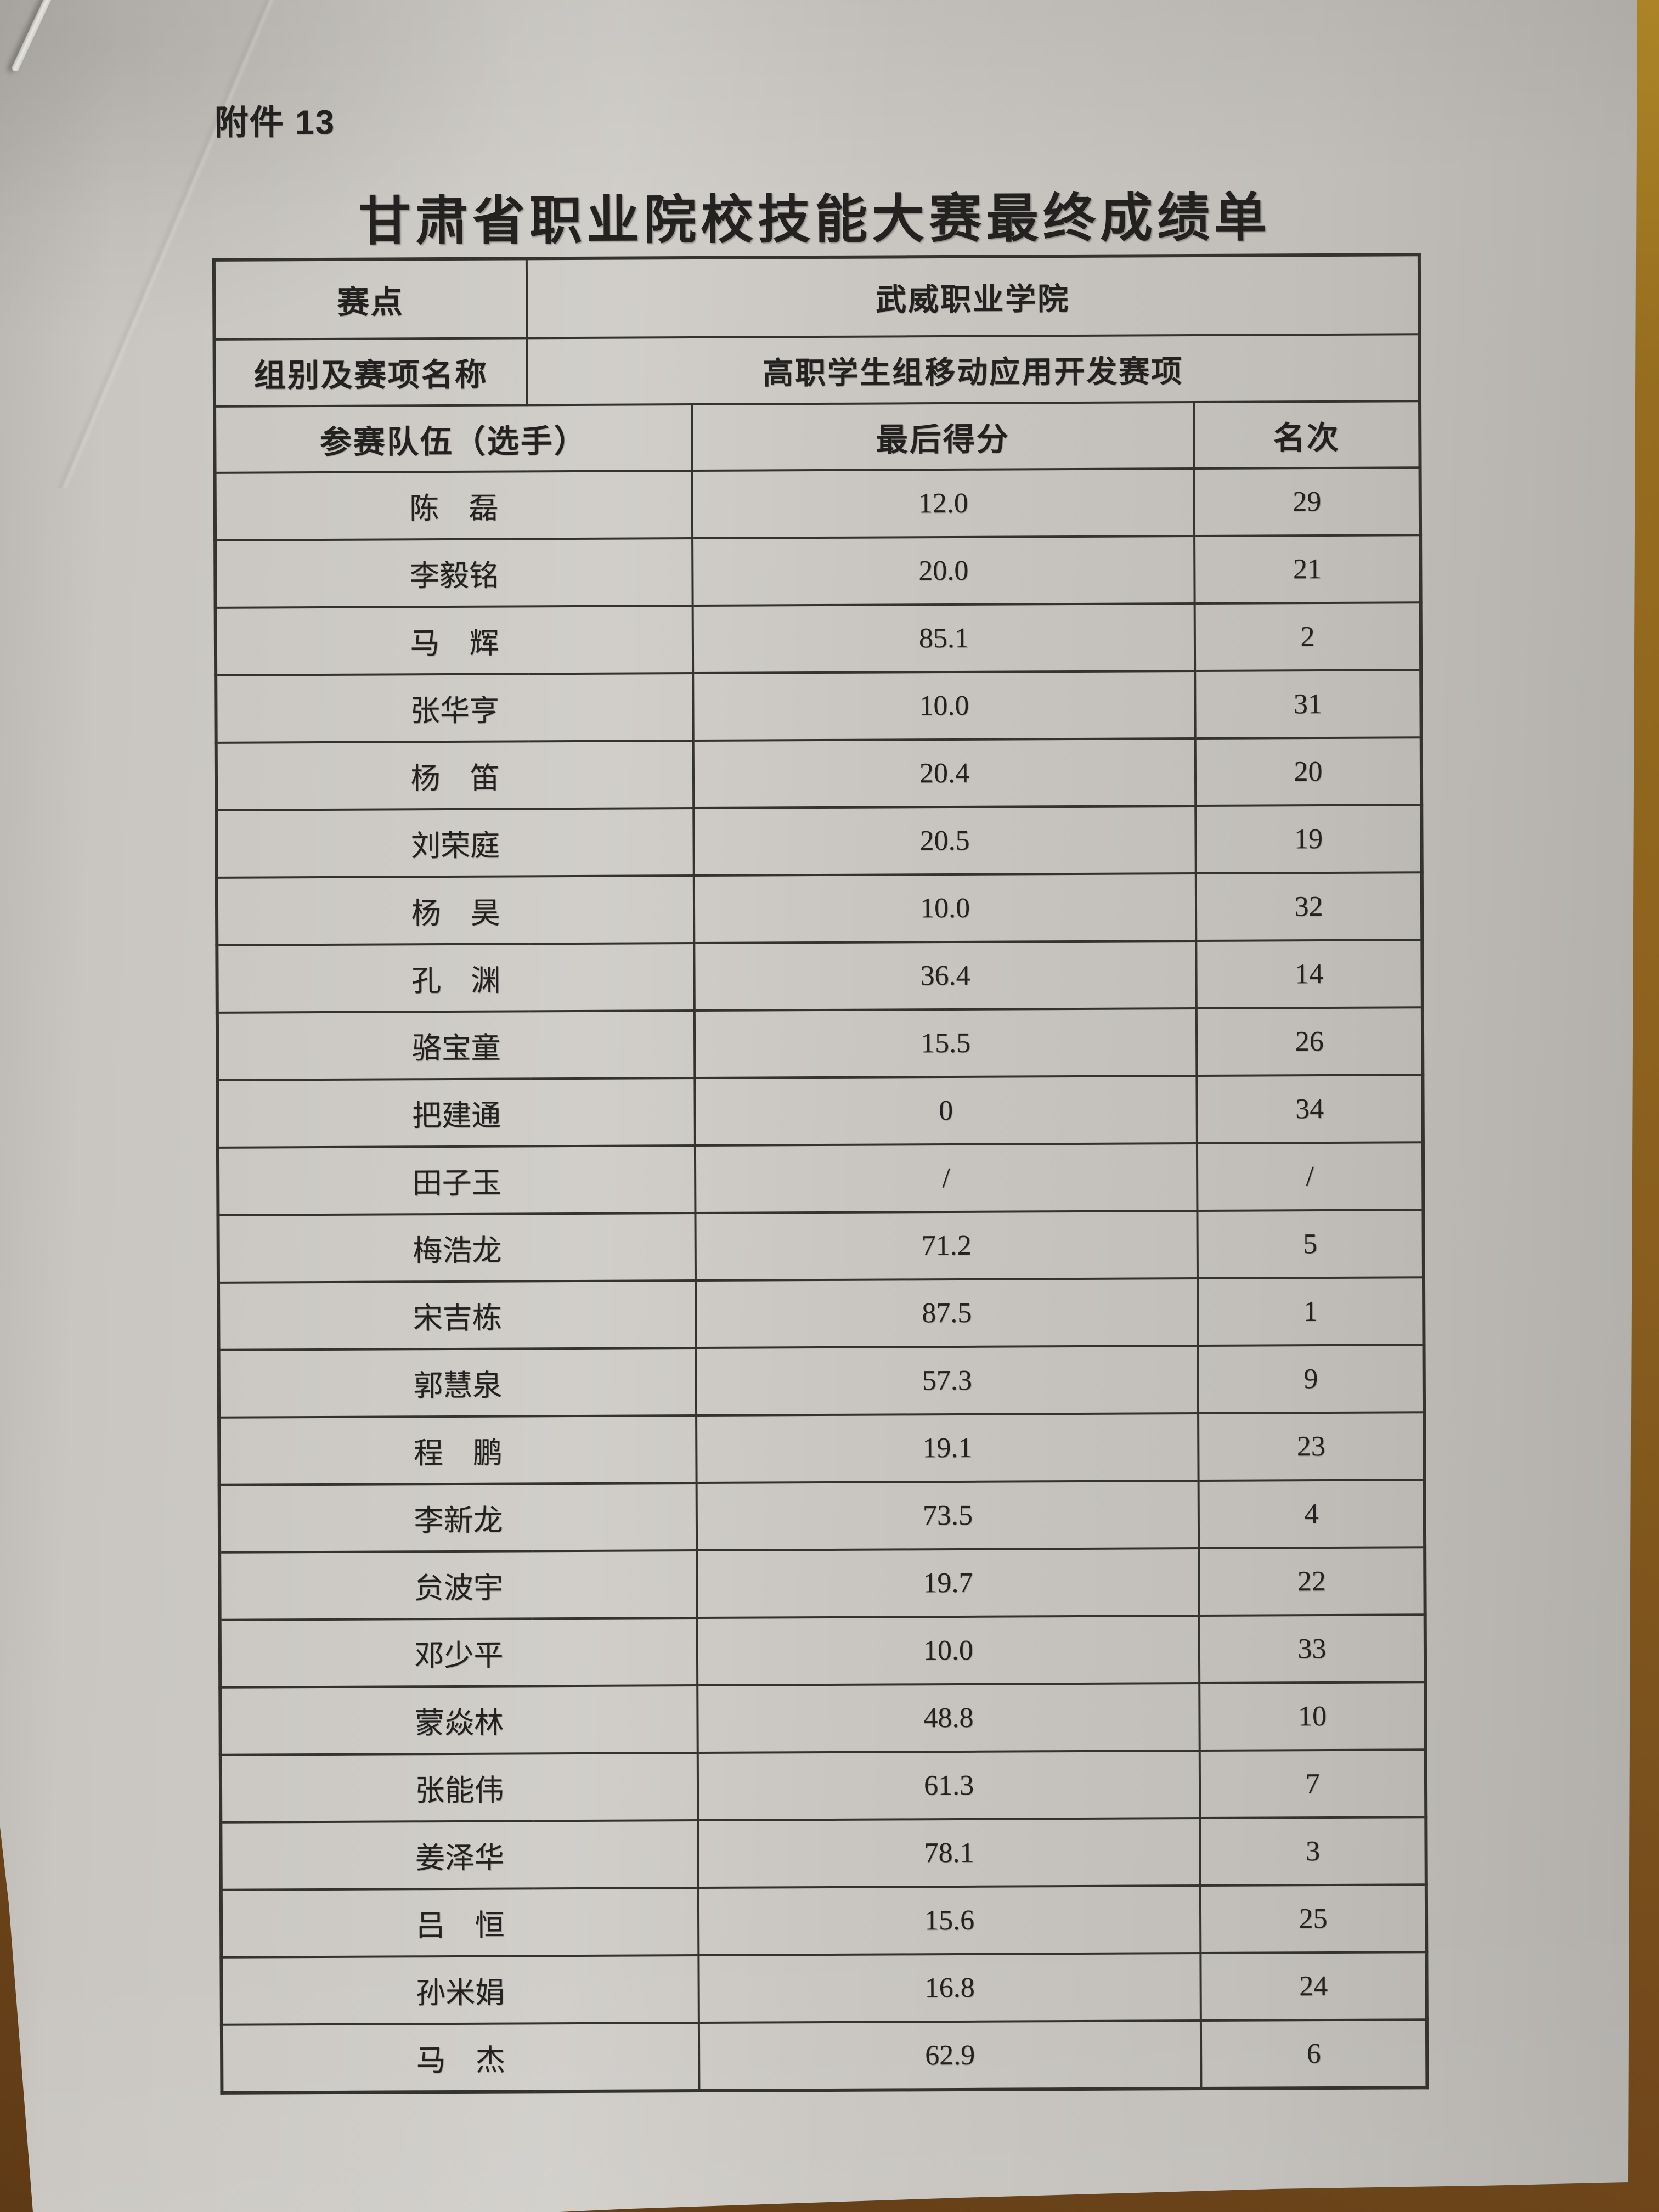  Describe the element at coordinates (1310, 974) in the screenshot. I see `rank: 14` at that location.